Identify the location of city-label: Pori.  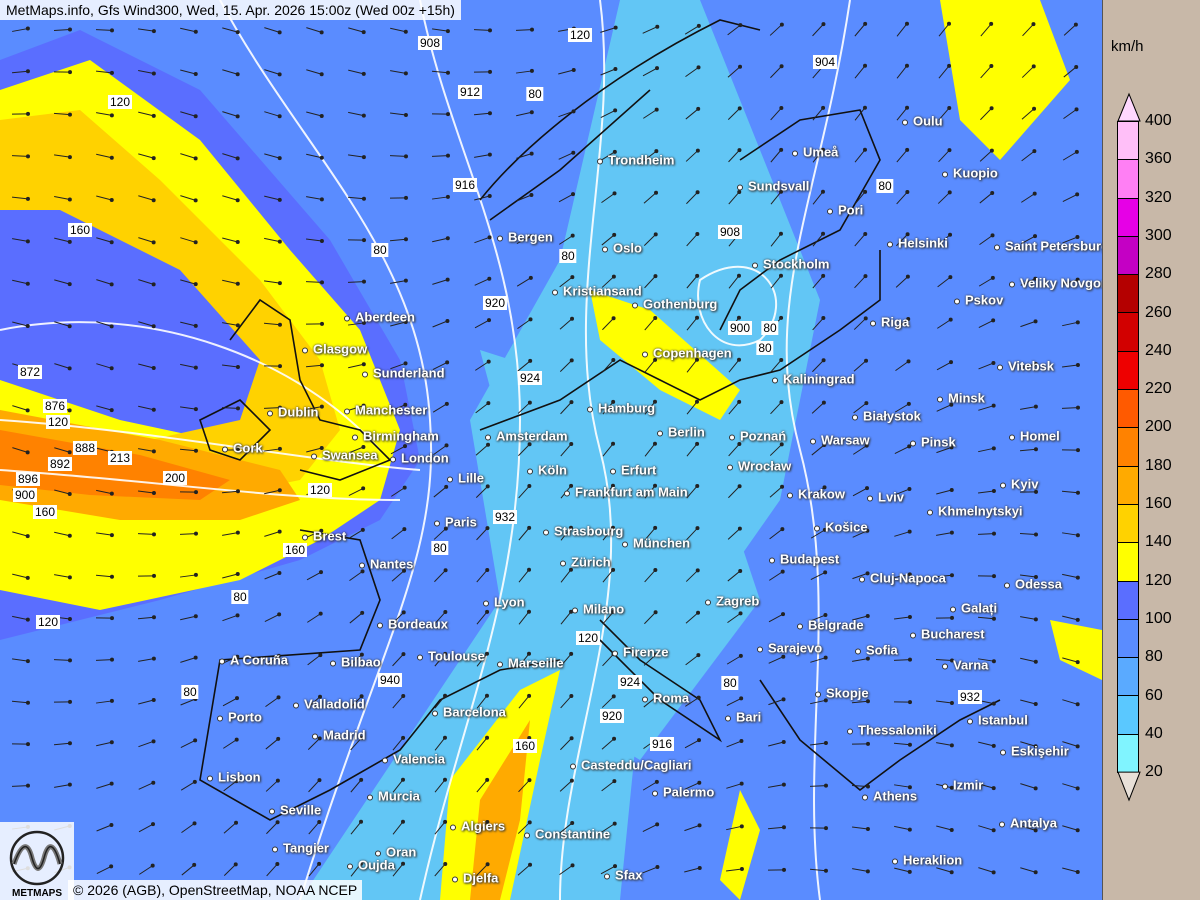
(845, 210).